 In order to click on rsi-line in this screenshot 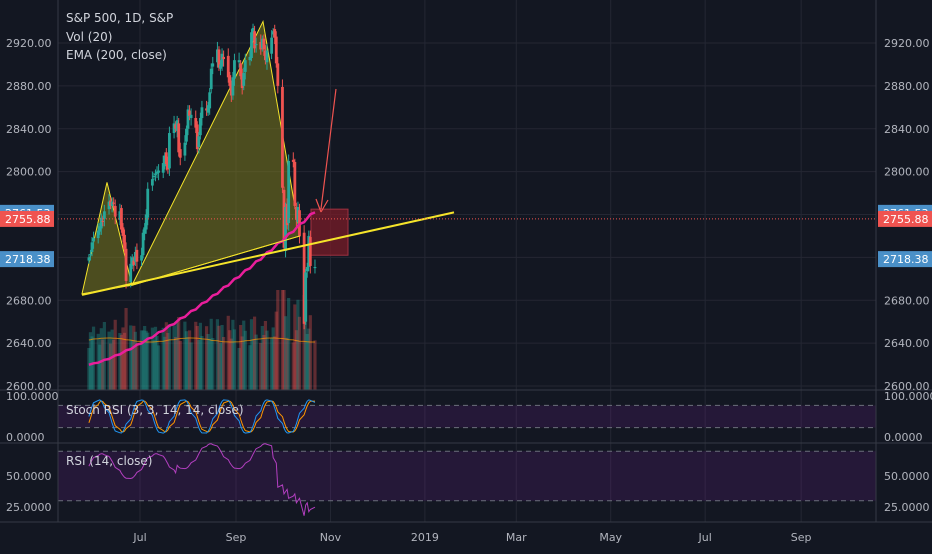, I will do `click(202, 479)`.